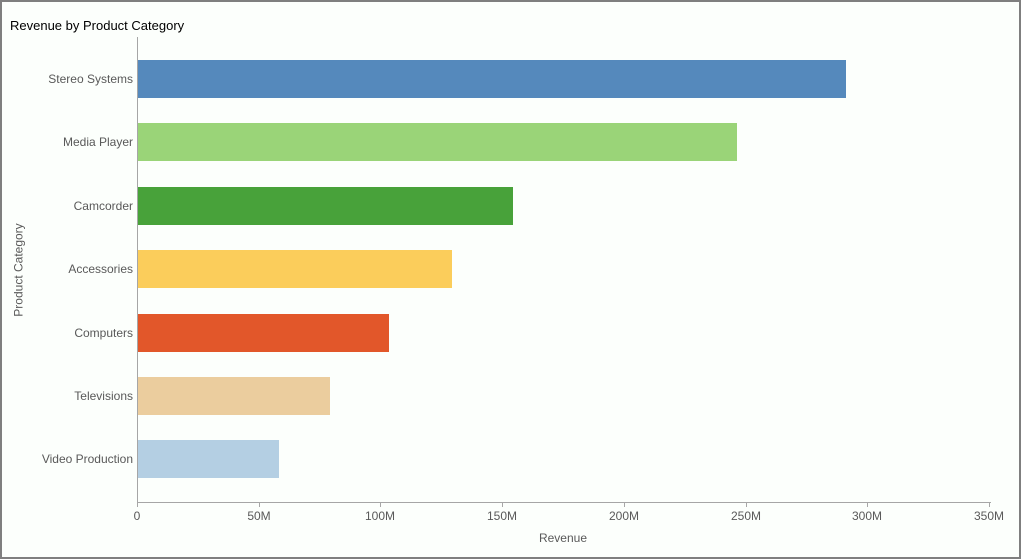  Describe the element at coordinates (492, 79) in the screenshot. I see `bar-stereo-systems` at that location.